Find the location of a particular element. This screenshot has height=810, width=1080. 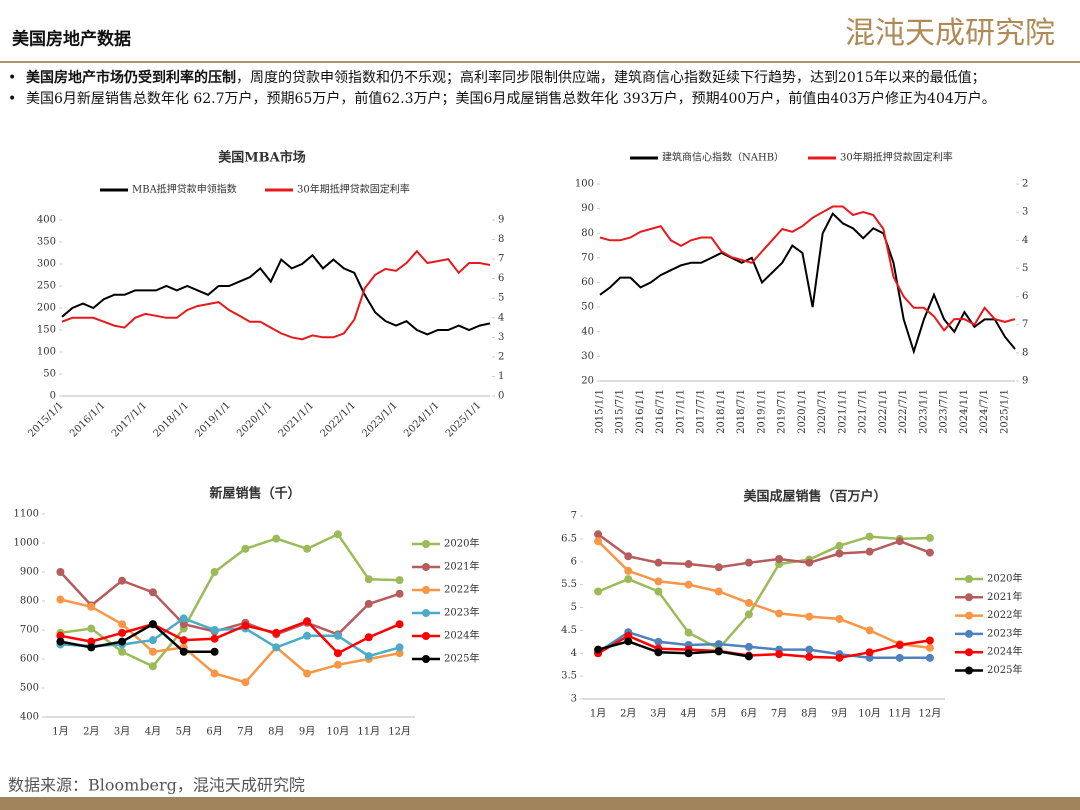

x-tick-label: 8月 is located at coordinates (276, 732).